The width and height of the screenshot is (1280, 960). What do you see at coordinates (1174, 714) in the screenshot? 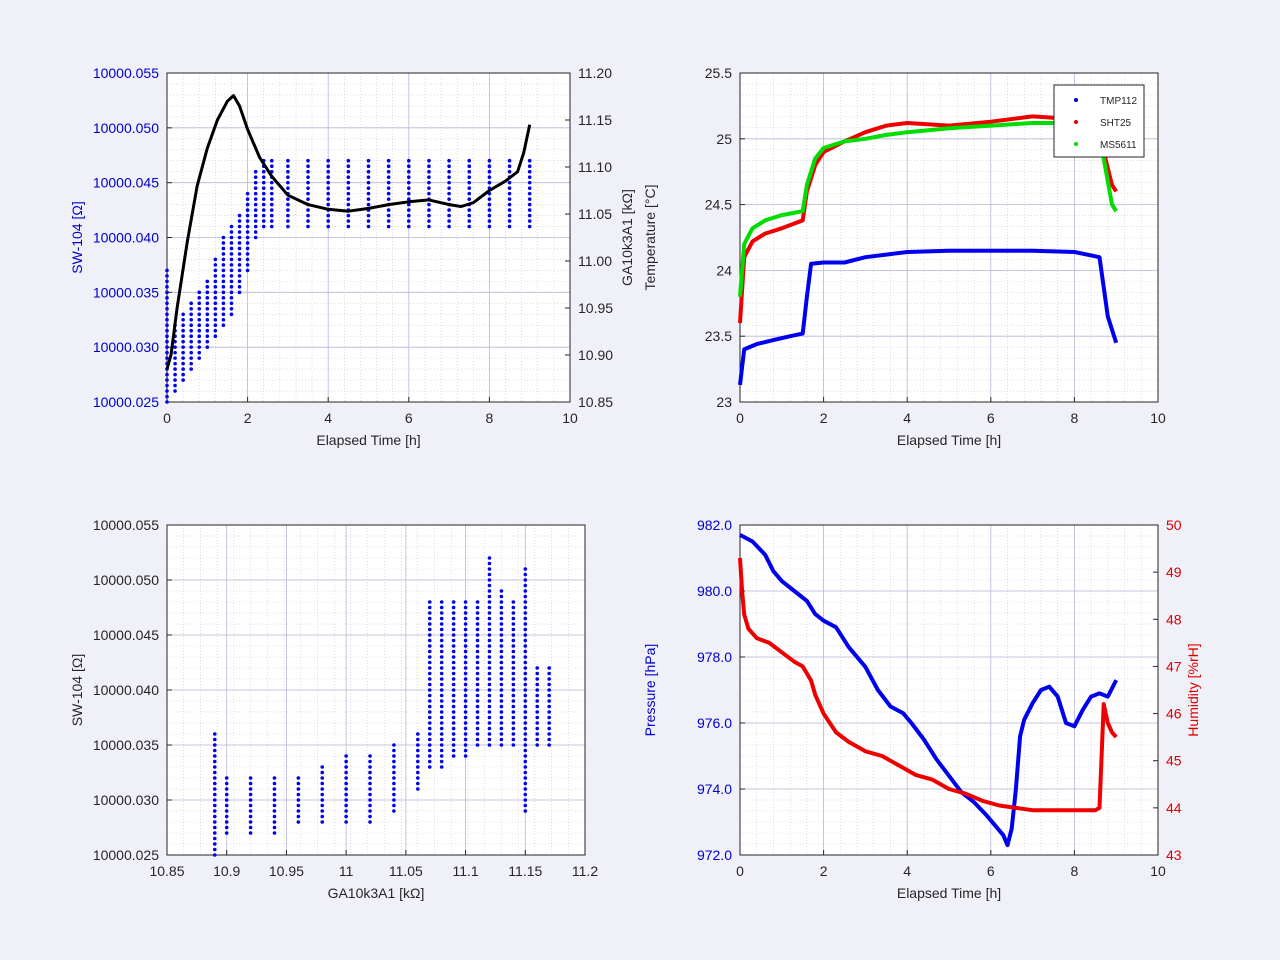
I see `y-right-tick-label: 46` at bounding box center [1174, 714].